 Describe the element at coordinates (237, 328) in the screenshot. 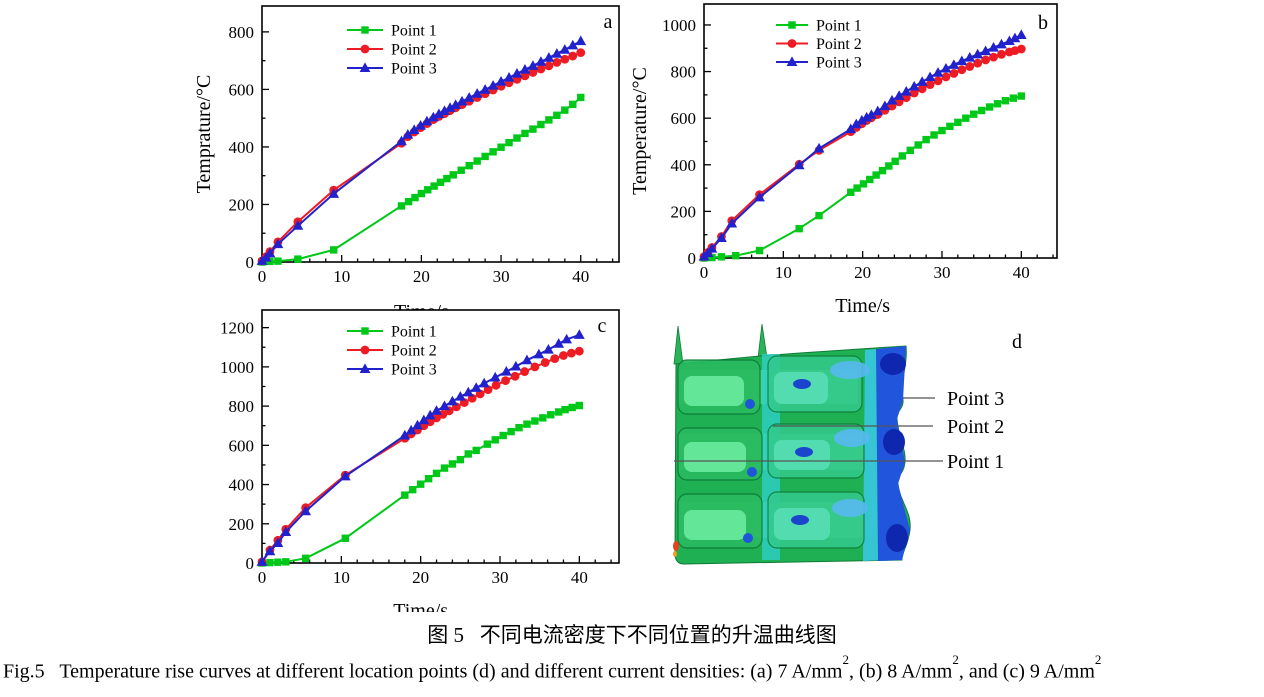

I see `y-tick-label: 1200` at that location.